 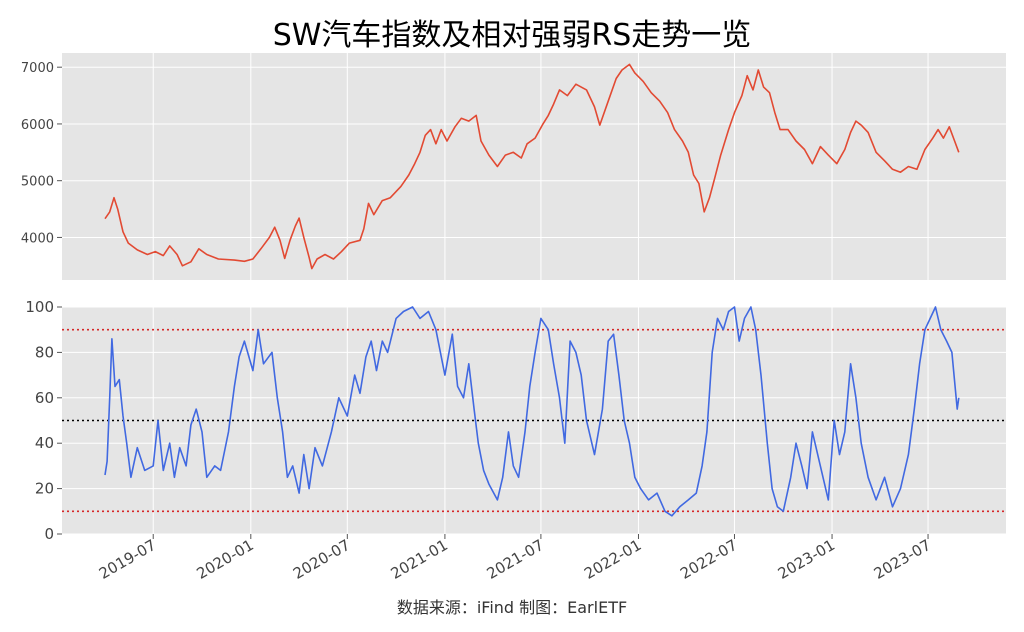 I want to click on x-tick-label: 2022-01, so click(x=612, y=559).